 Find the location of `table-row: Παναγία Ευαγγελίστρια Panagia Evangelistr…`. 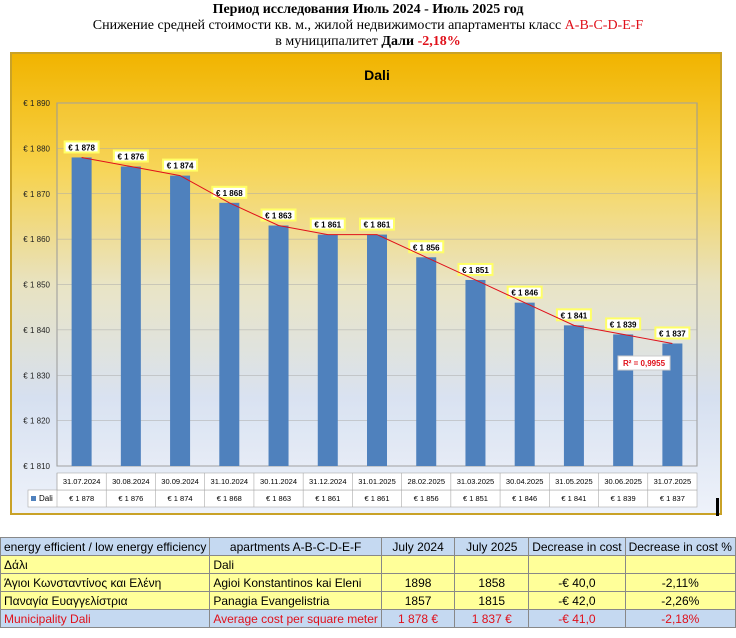

table-row: Παναγία Ευαγγελίστρια Panagia Evangelistr… is located at coordinates (368, 600).